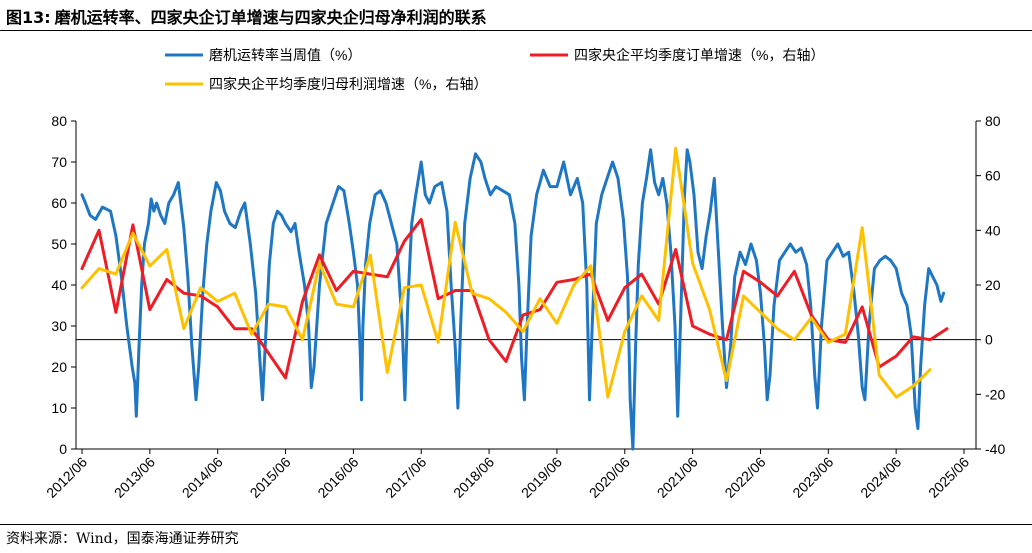  I want to click on y-right-tick-label: -20, so click(995, 394).